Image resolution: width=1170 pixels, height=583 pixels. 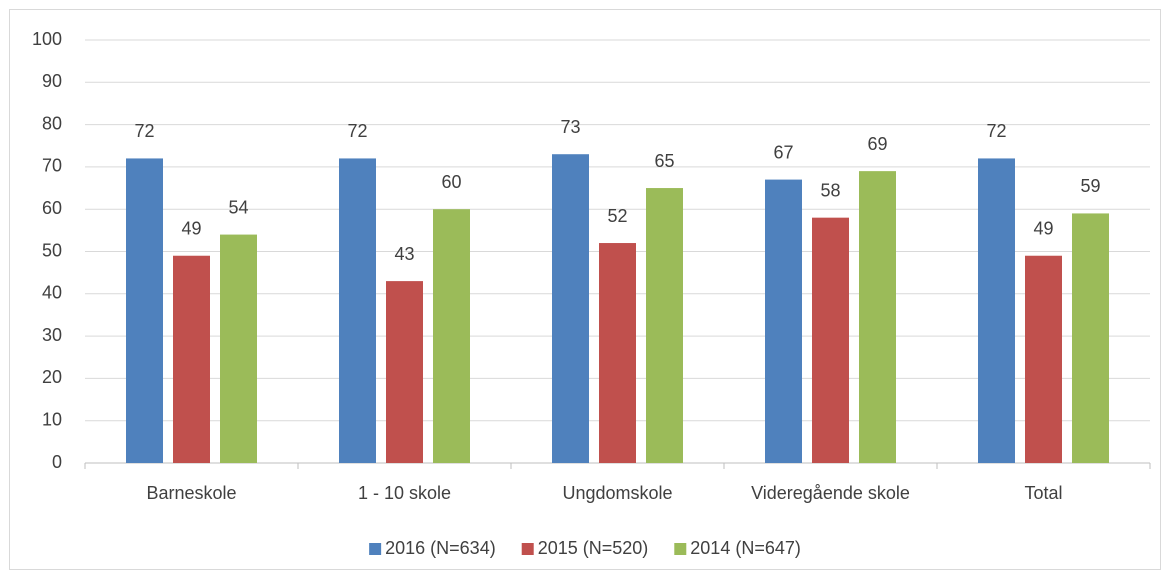 I want to click on data-label: 58, so click(x=830, y=190).